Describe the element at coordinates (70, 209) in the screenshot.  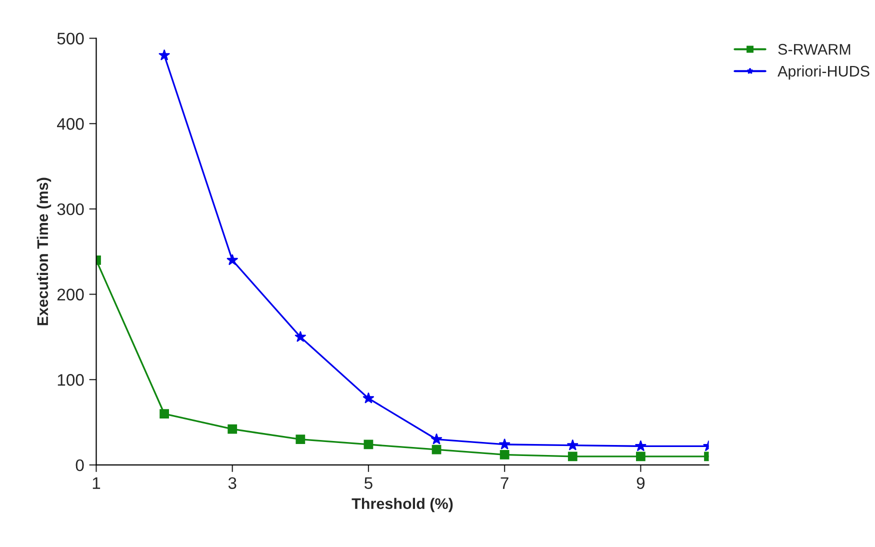
I see `y-tick-label: 300` at that location.